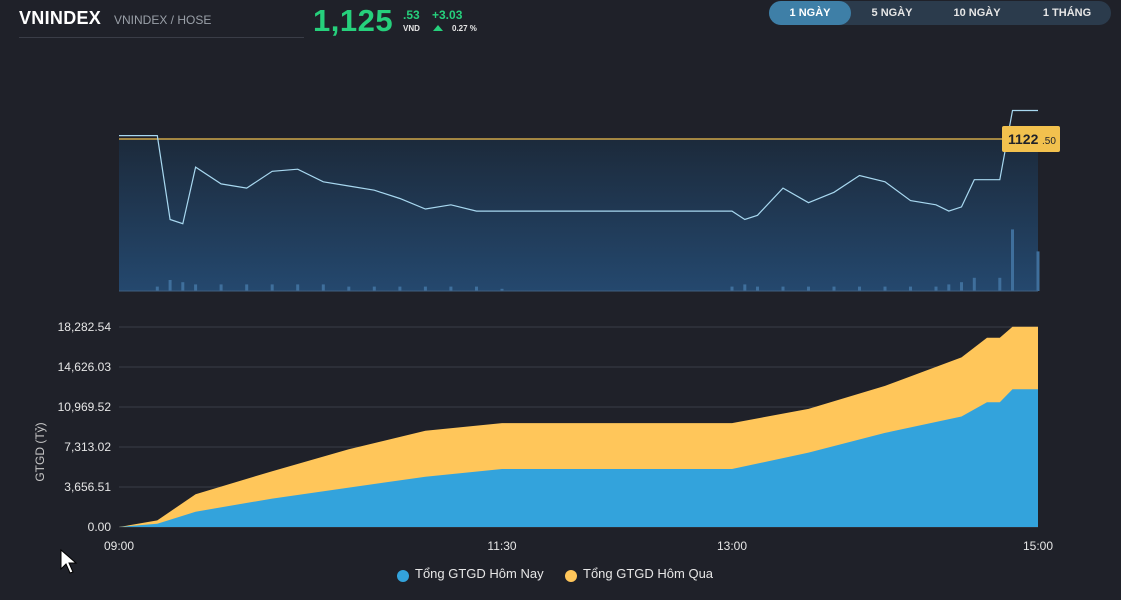  I want to click on y-tick-label: 3,656.51, so click(87, 487).